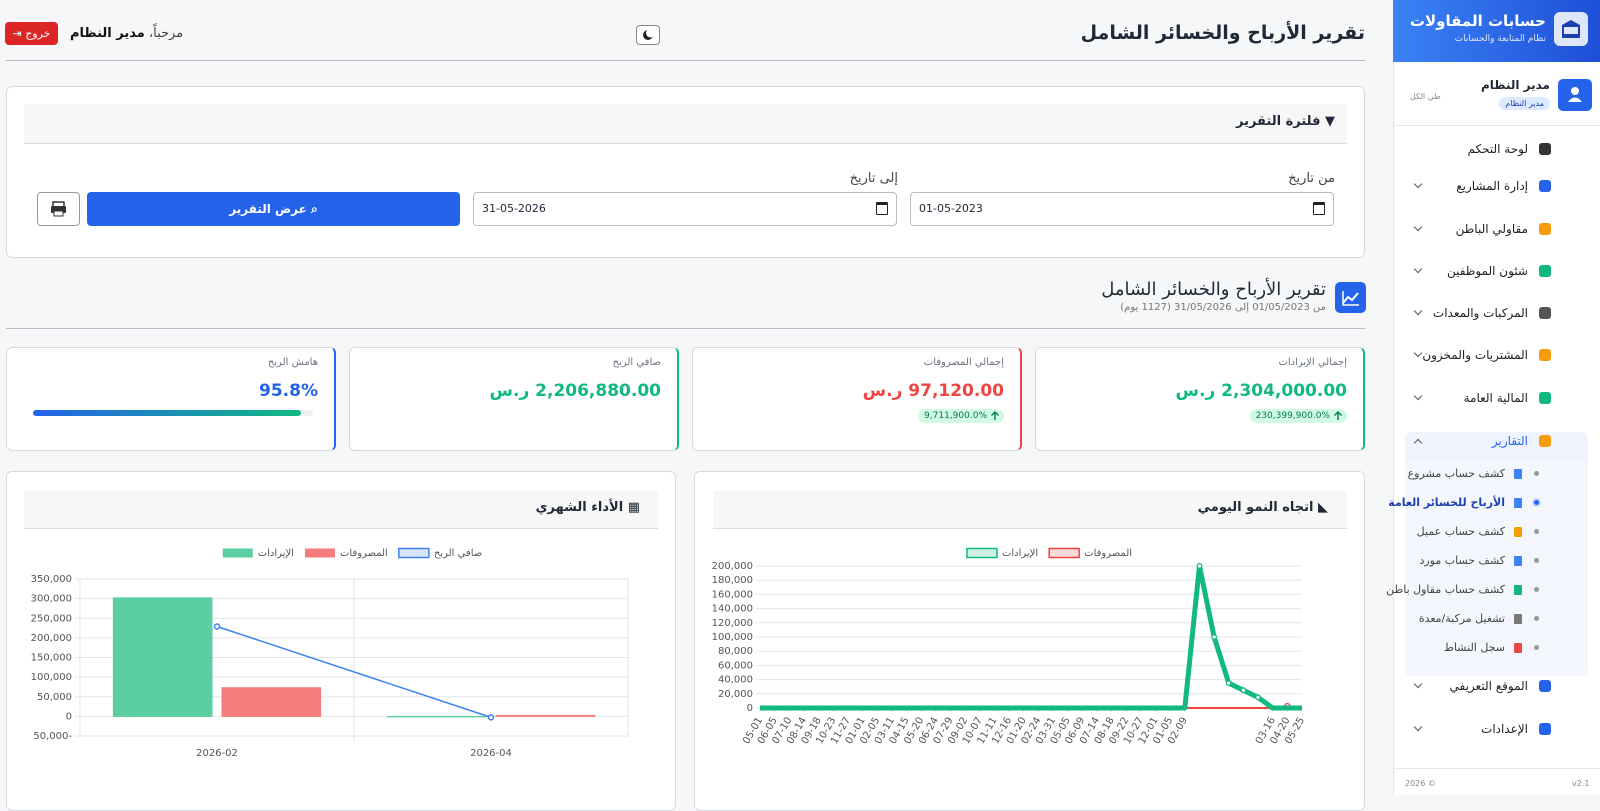 Image resolution: width=1600 pixels, height=811 pixels. Describe the element at coordinates (1460, 531) in the screenshot. I see `submenu-item: كشف حساب عميل` at that location.